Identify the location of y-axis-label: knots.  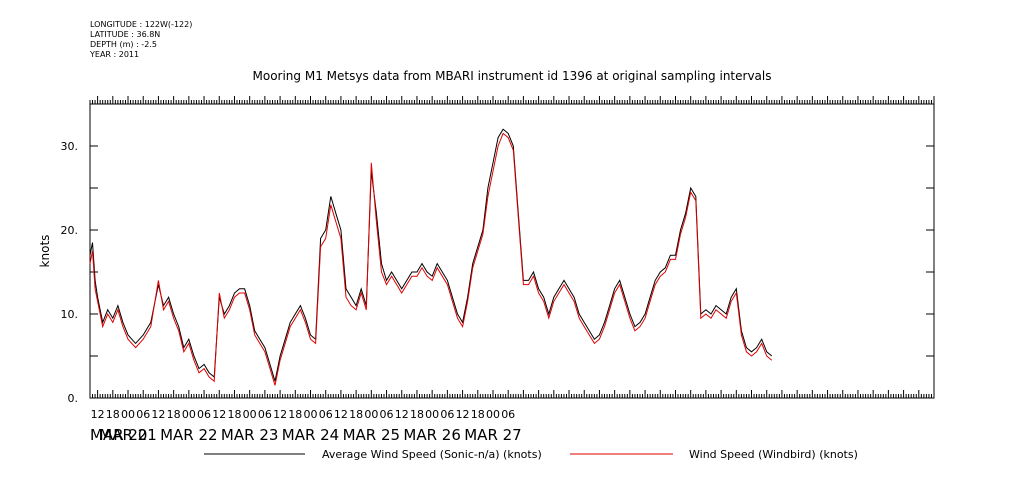
(45, 251).